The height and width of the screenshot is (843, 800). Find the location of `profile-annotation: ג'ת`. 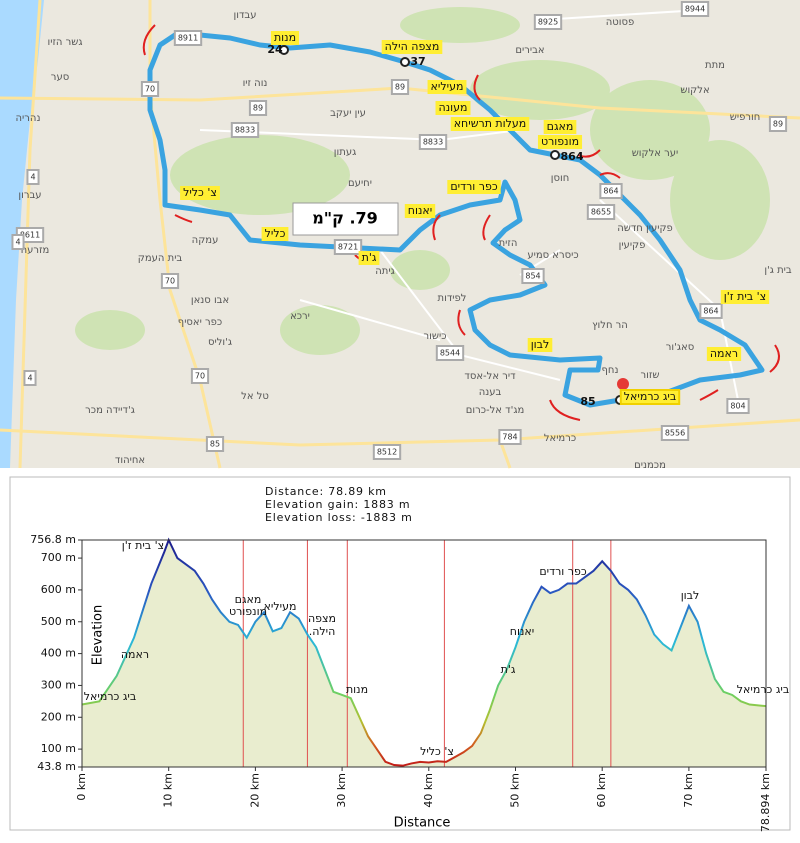

profile-annotation: ג'ת is located at coordinates (508, 669).